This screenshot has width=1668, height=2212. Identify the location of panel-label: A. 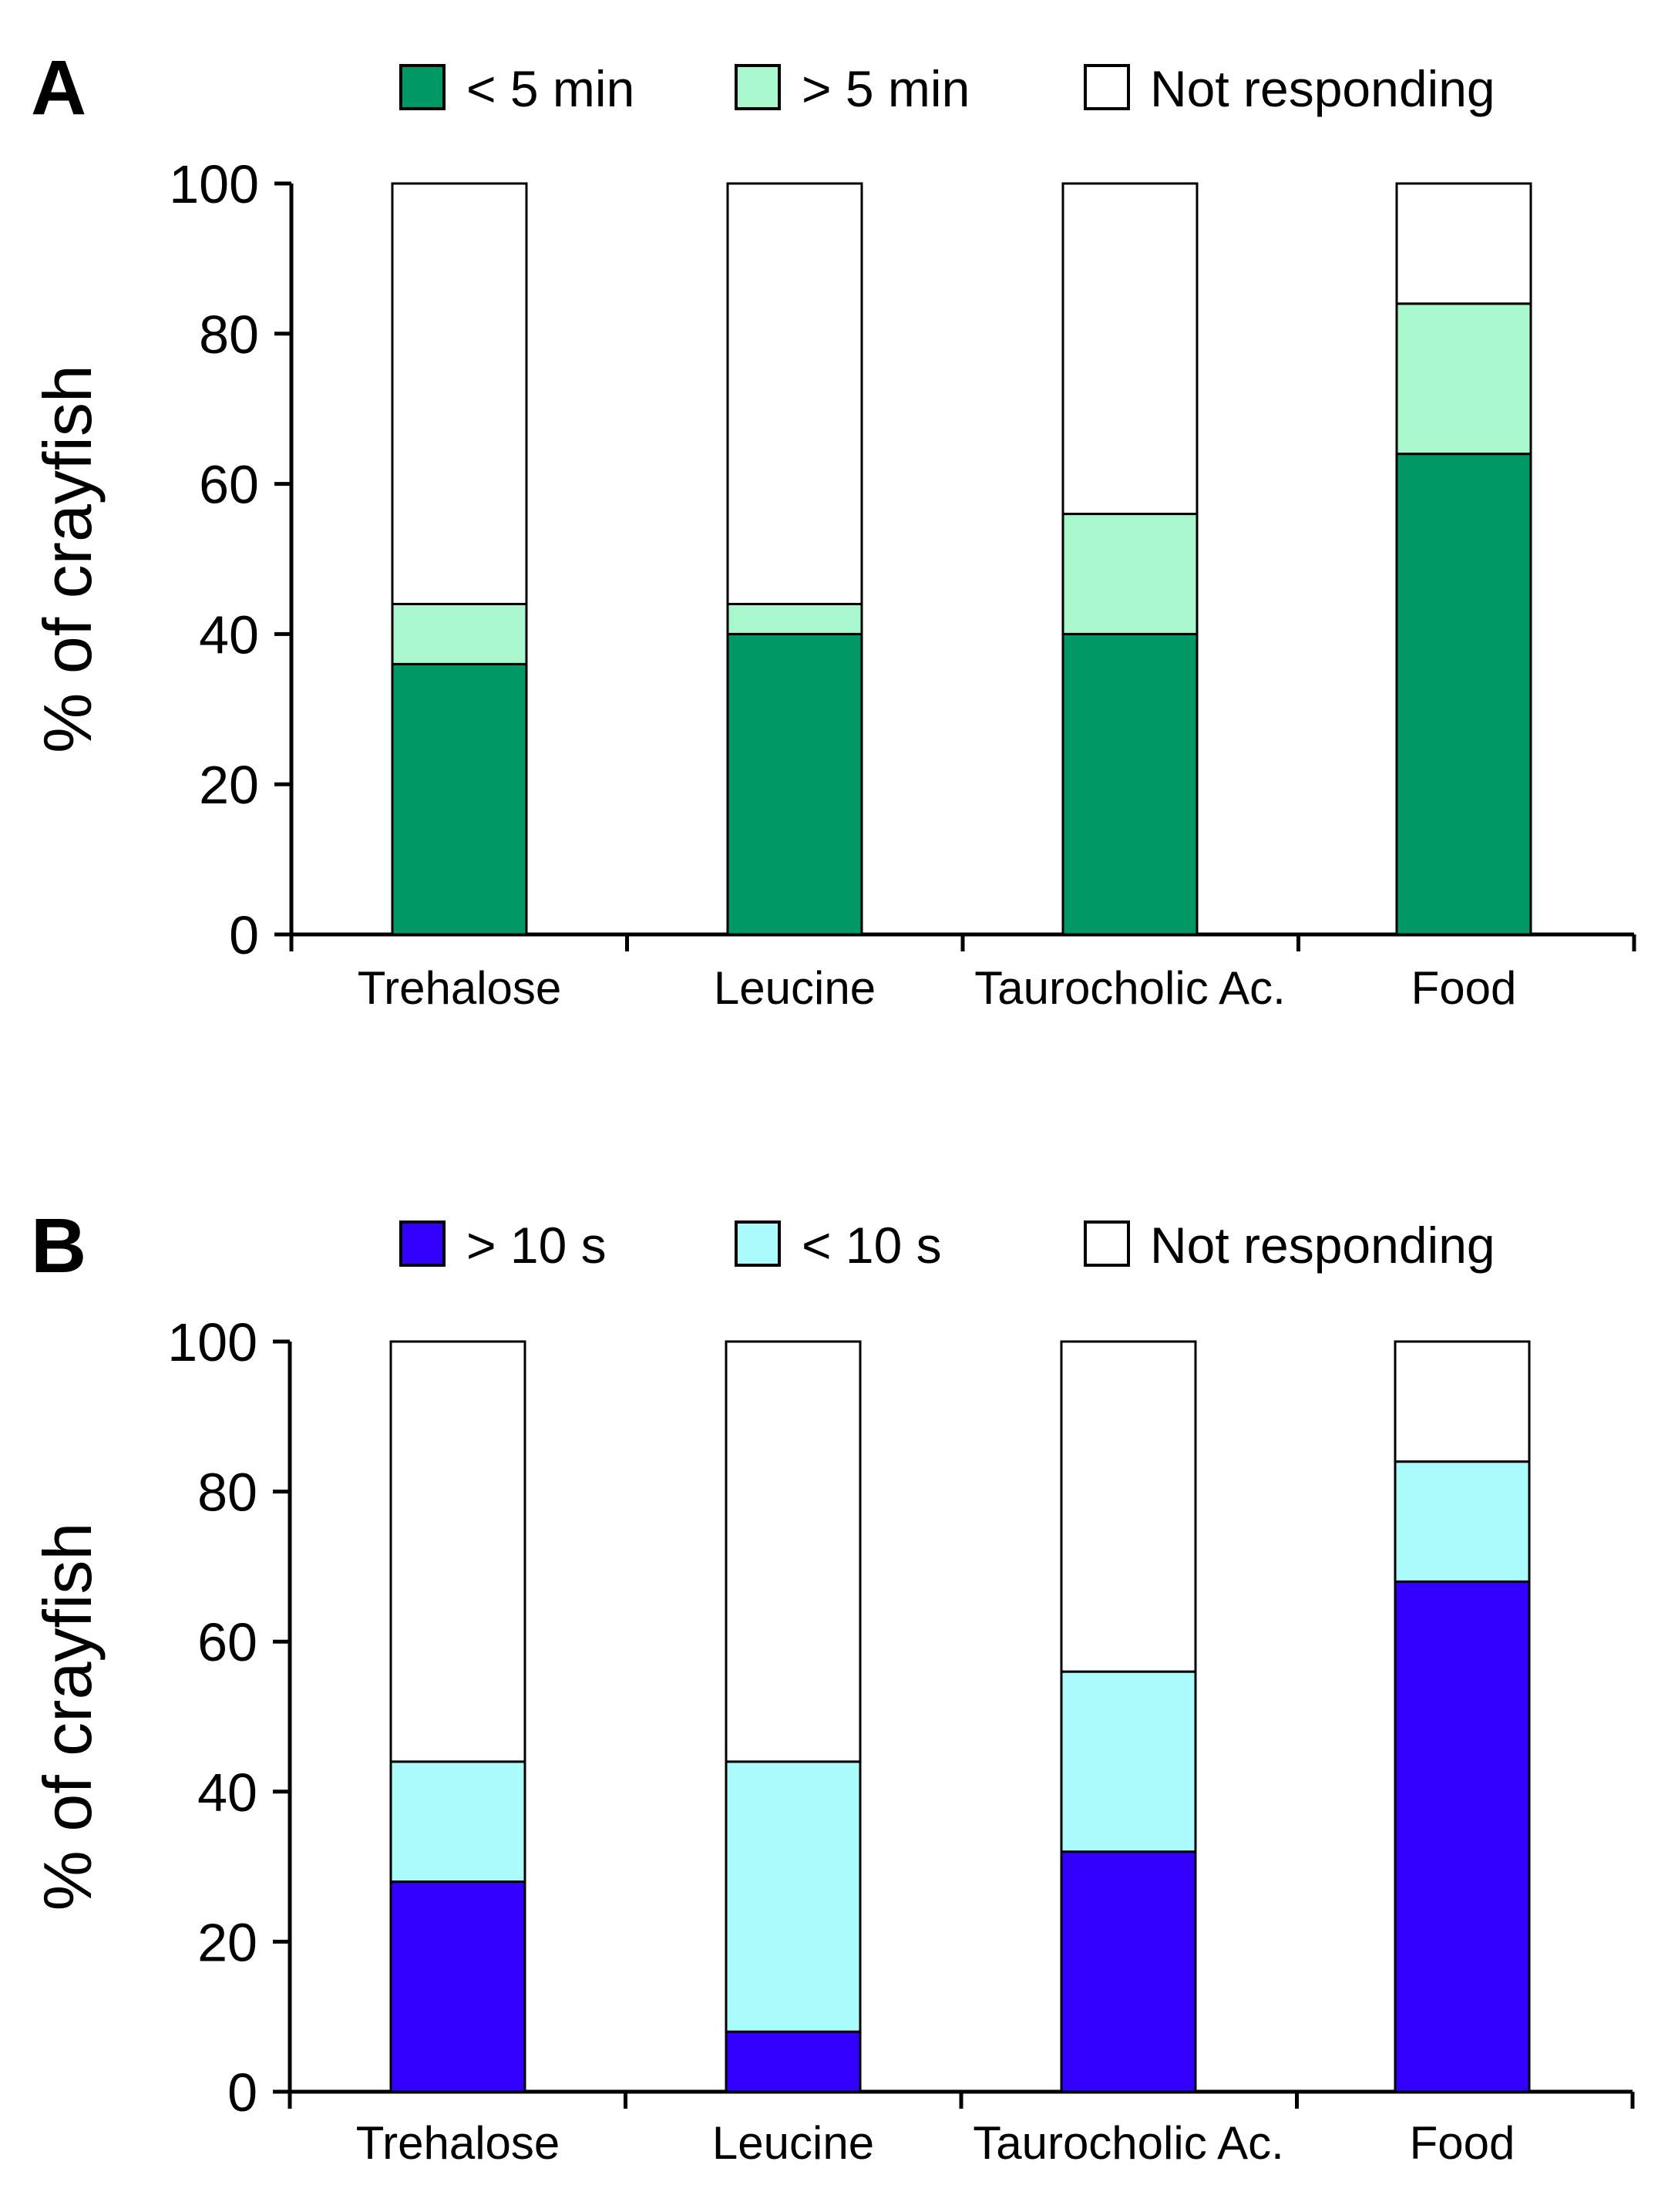
(58, 88).